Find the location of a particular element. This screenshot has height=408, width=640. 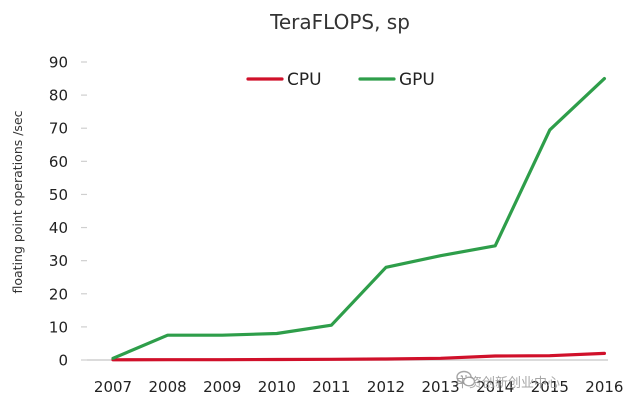

x-tick-label: 2008 is located at coordinates (168, 387).